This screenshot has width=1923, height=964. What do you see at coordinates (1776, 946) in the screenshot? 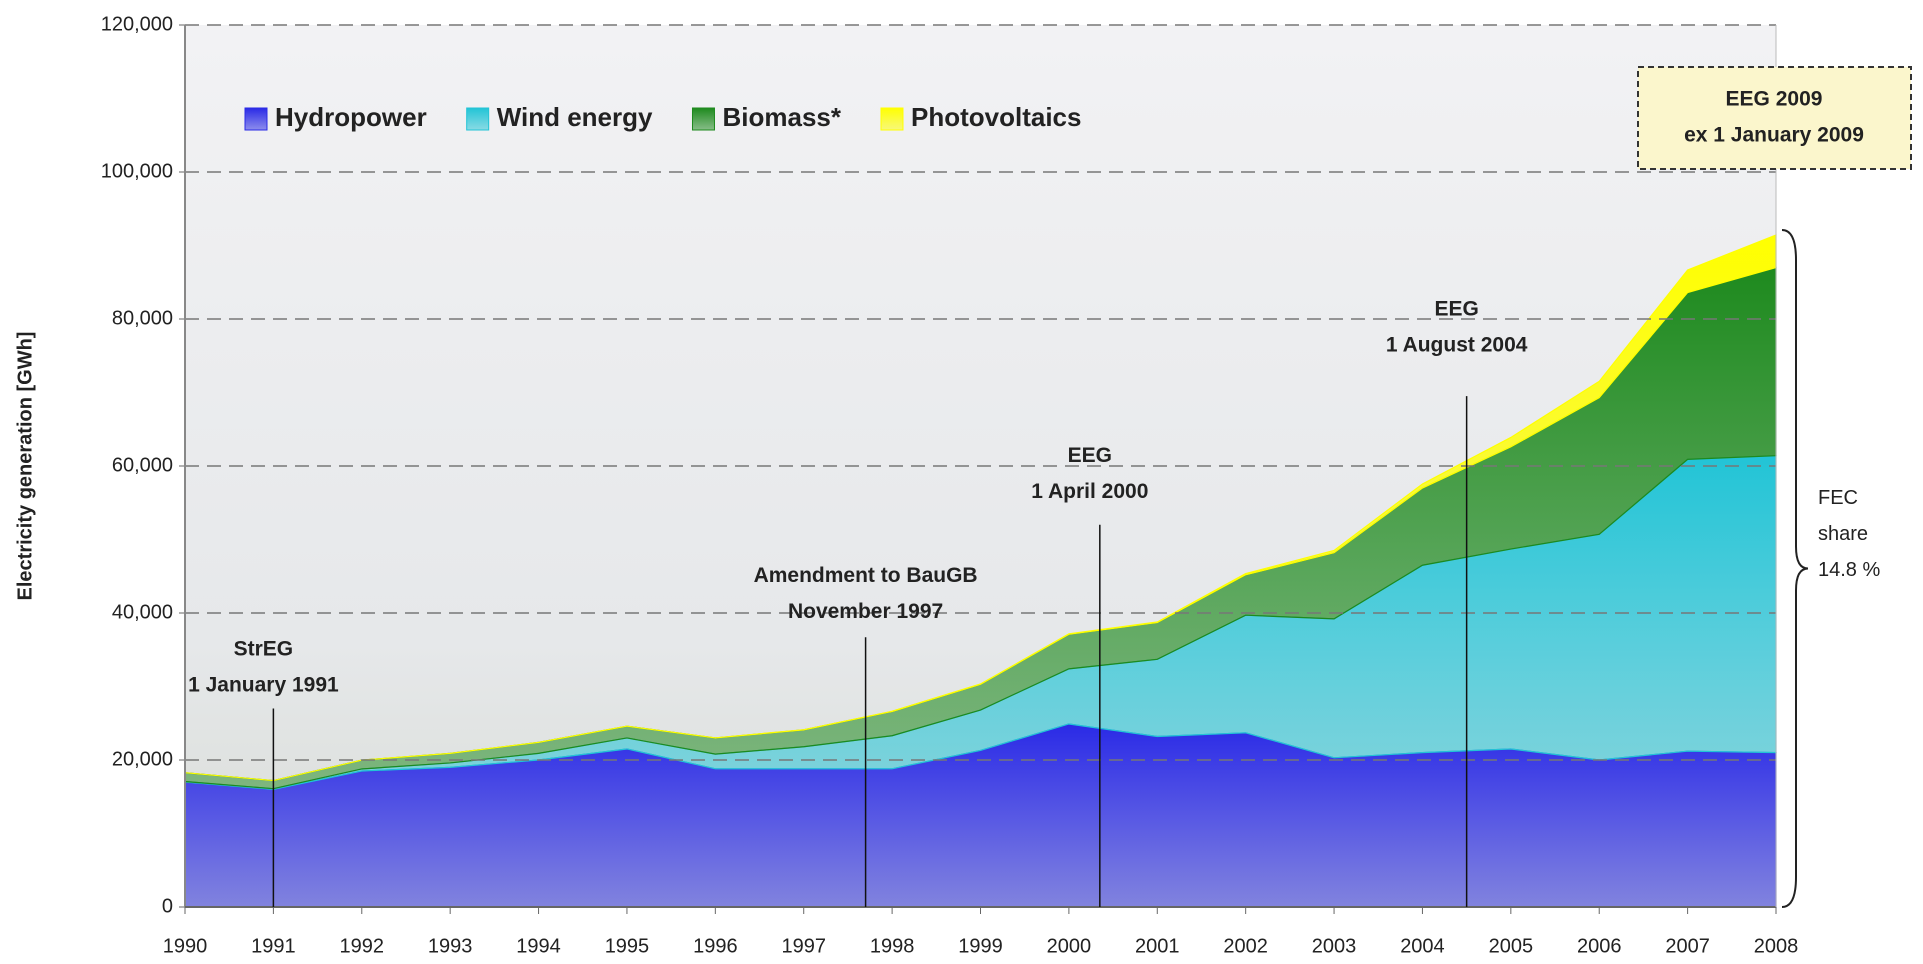
I see `x-tick-label: 2008` at bounding box center [1776, 946].